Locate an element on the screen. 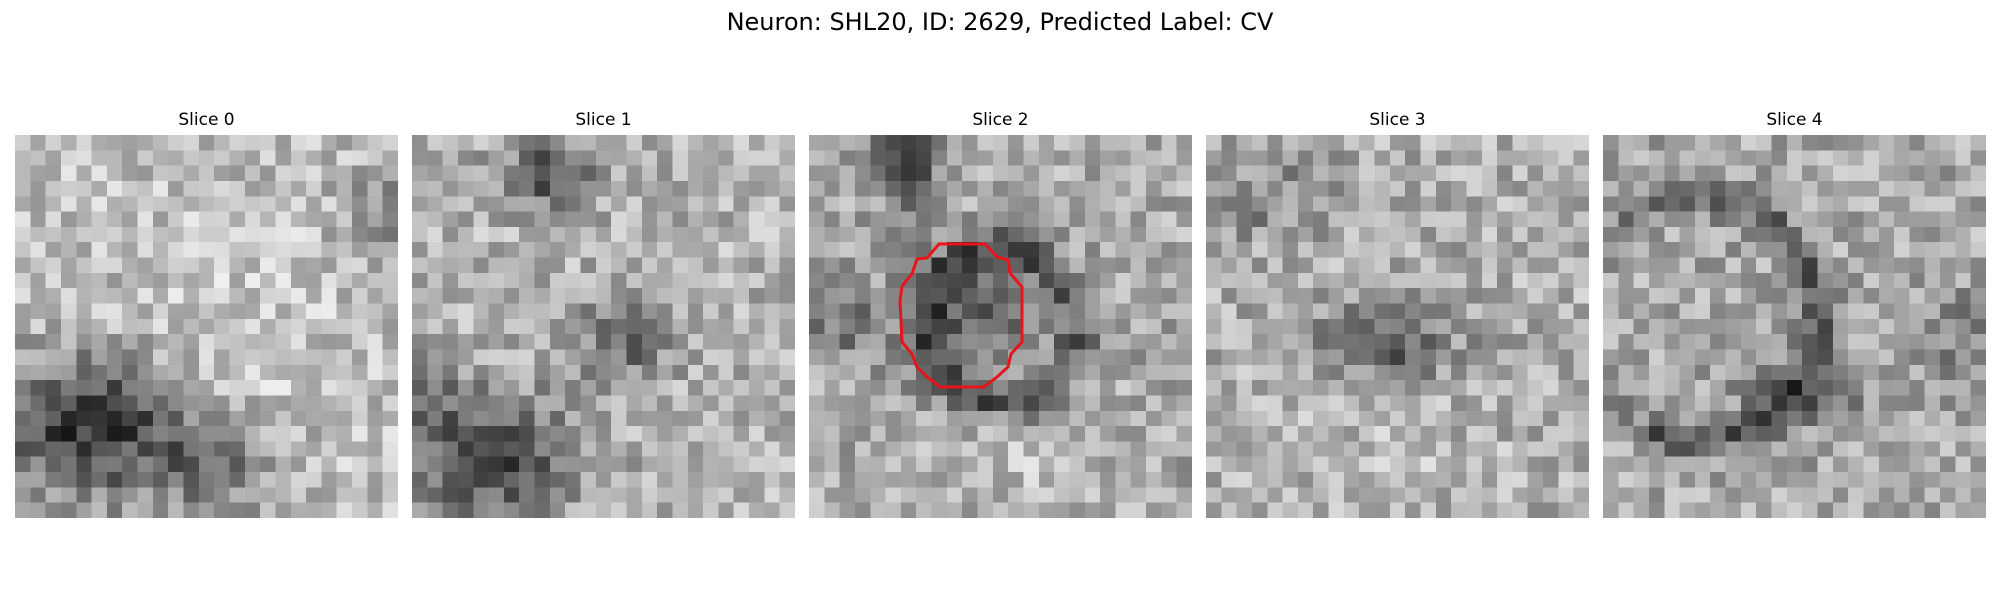 This screenshot has width=2000, height=600. slice-panel-3: Slice 3 is located at coordinates (1397, 313).